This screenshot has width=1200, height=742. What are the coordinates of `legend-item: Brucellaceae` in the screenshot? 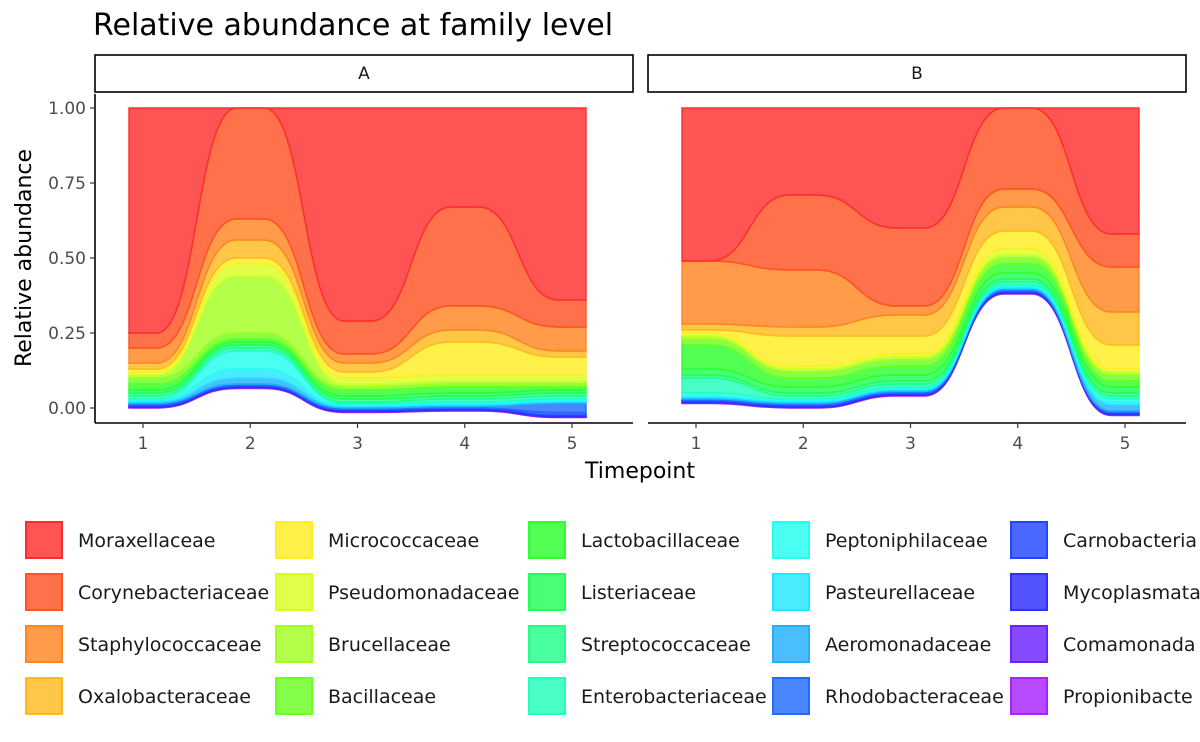 It's located at (363, 644).